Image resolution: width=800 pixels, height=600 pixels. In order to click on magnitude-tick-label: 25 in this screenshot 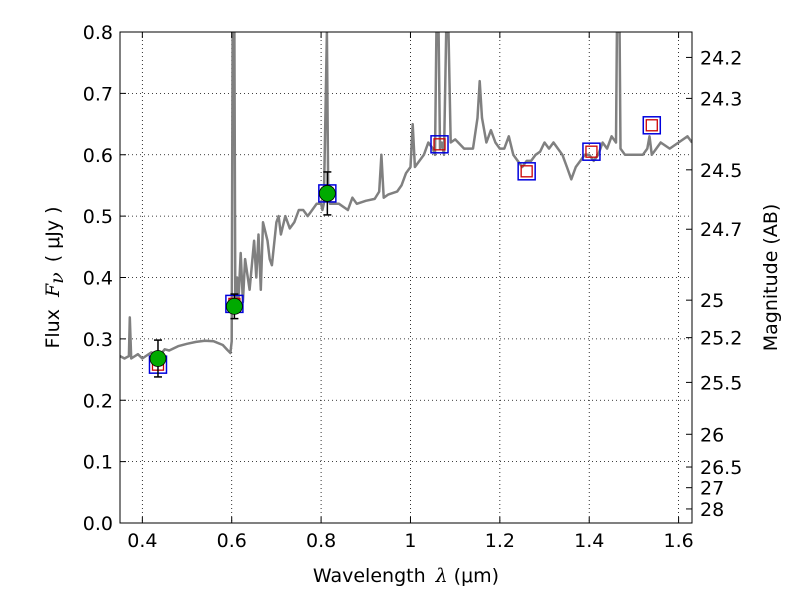, I will do `click(712, 301)`.